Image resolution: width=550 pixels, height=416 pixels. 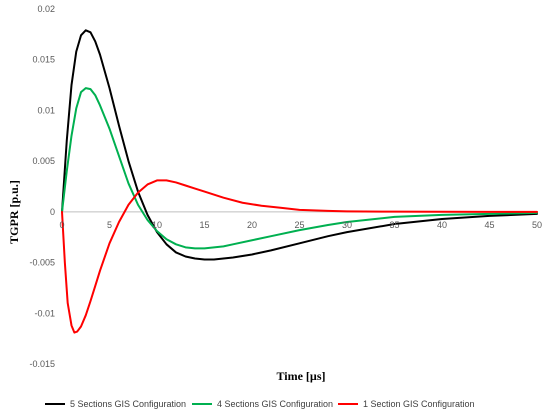 What do you see at coordinates (252, 225) in the screenshot?
I see `x-tick-label: 20` at bounding box center [252, 225].